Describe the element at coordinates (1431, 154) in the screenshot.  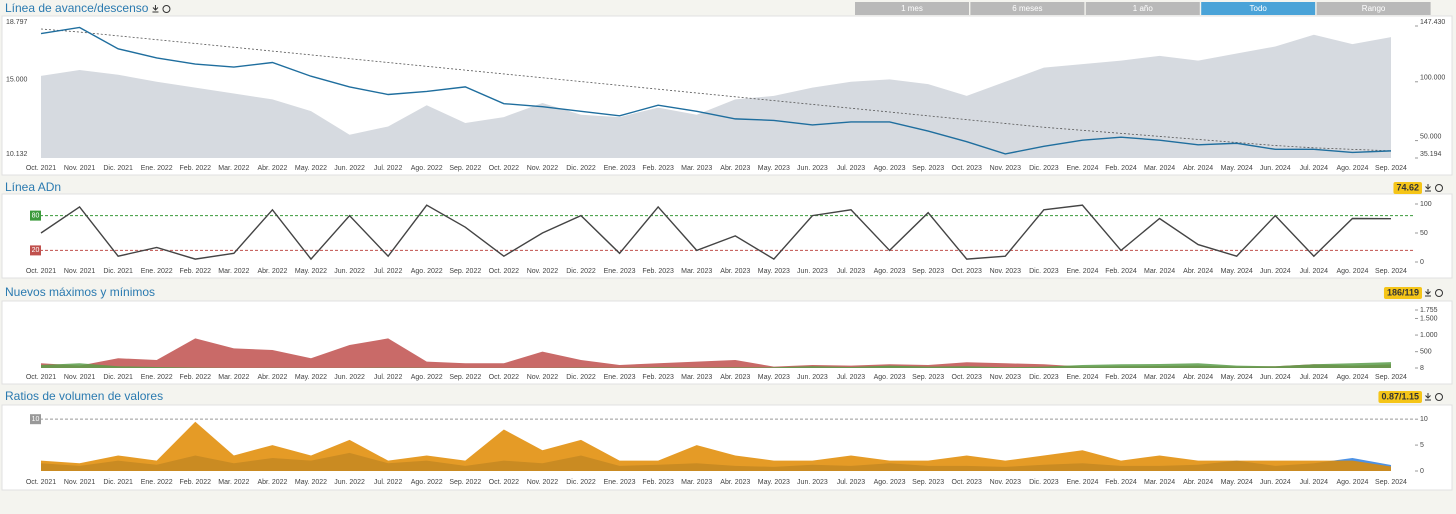
I see `y2-tick-label: 35.194` at that location.